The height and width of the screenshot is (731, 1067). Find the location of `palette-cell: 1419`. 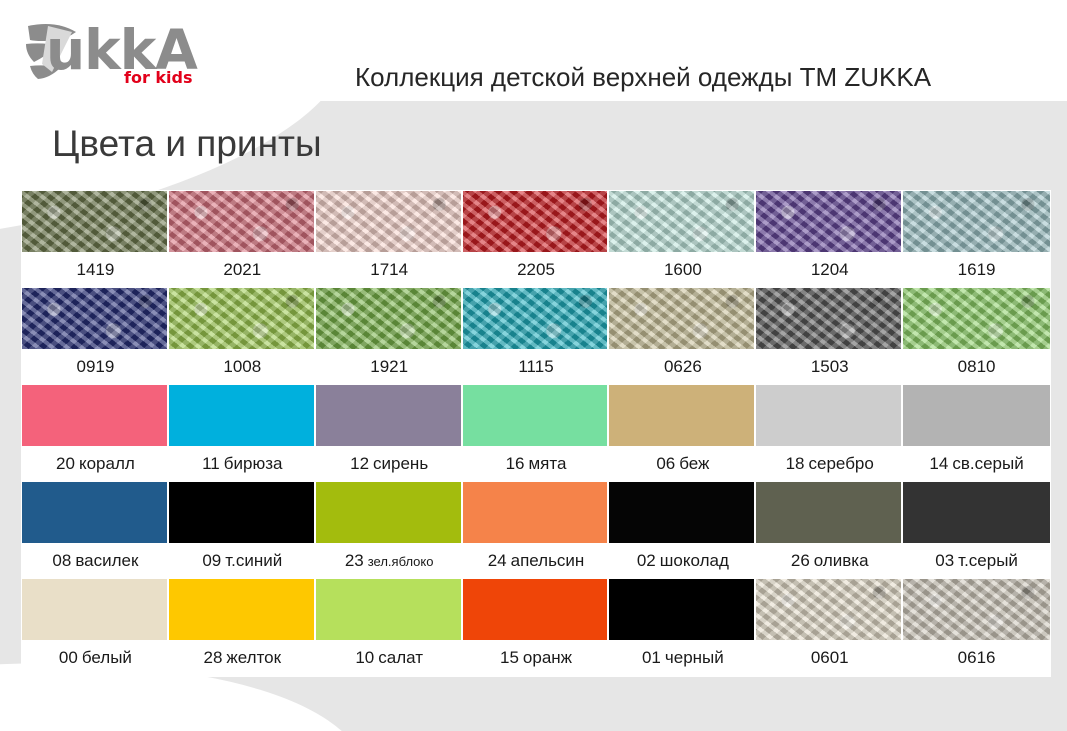

palette-cell: 1419 is located at coordinates (95, 239).